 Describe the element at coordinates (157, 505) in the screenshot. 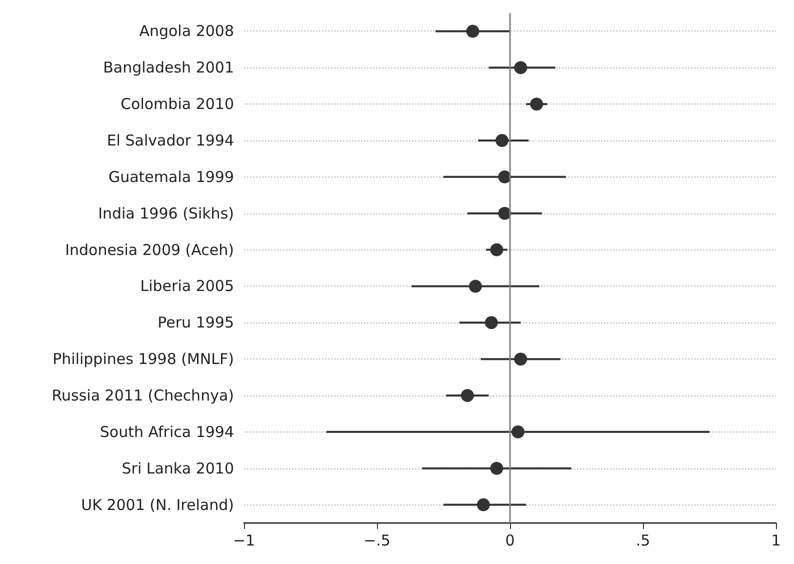

I see `y-tick-label: UK 2001 (N. Ireland)` at that location.